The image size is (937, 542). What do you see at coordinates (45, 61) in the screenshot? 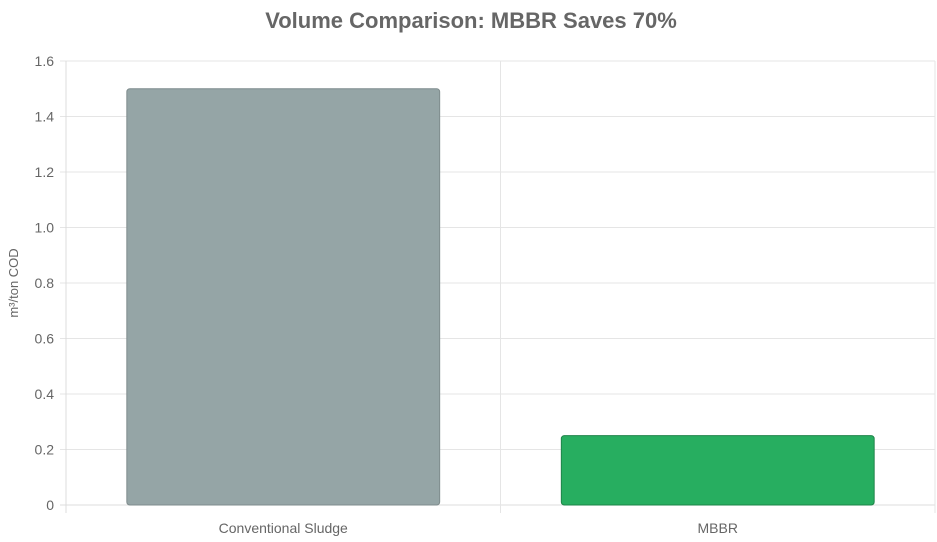
I see `y-tick-label: 1.6` at bounding box center [45, 61].